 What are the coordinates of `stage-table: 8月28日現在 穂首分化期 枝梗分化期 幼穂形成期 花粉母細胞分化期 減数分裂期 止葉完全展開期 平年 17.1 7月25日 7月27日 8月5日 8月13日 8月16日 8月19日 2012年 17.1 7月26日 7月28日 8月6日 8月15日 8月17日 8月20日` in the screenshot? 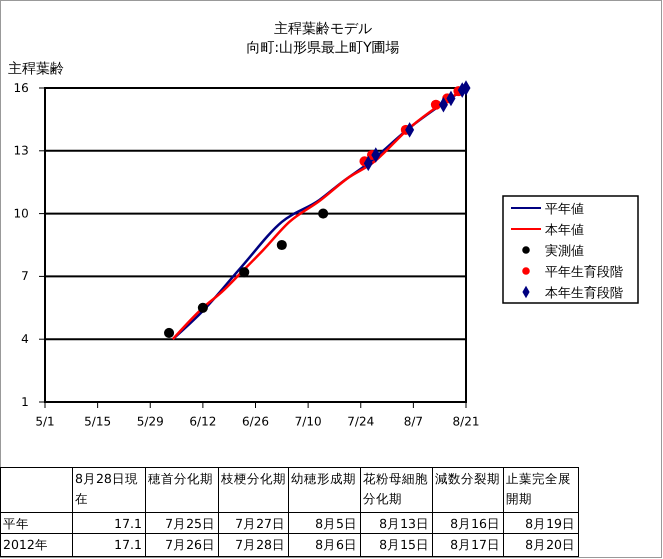 It's located at (289, 512).